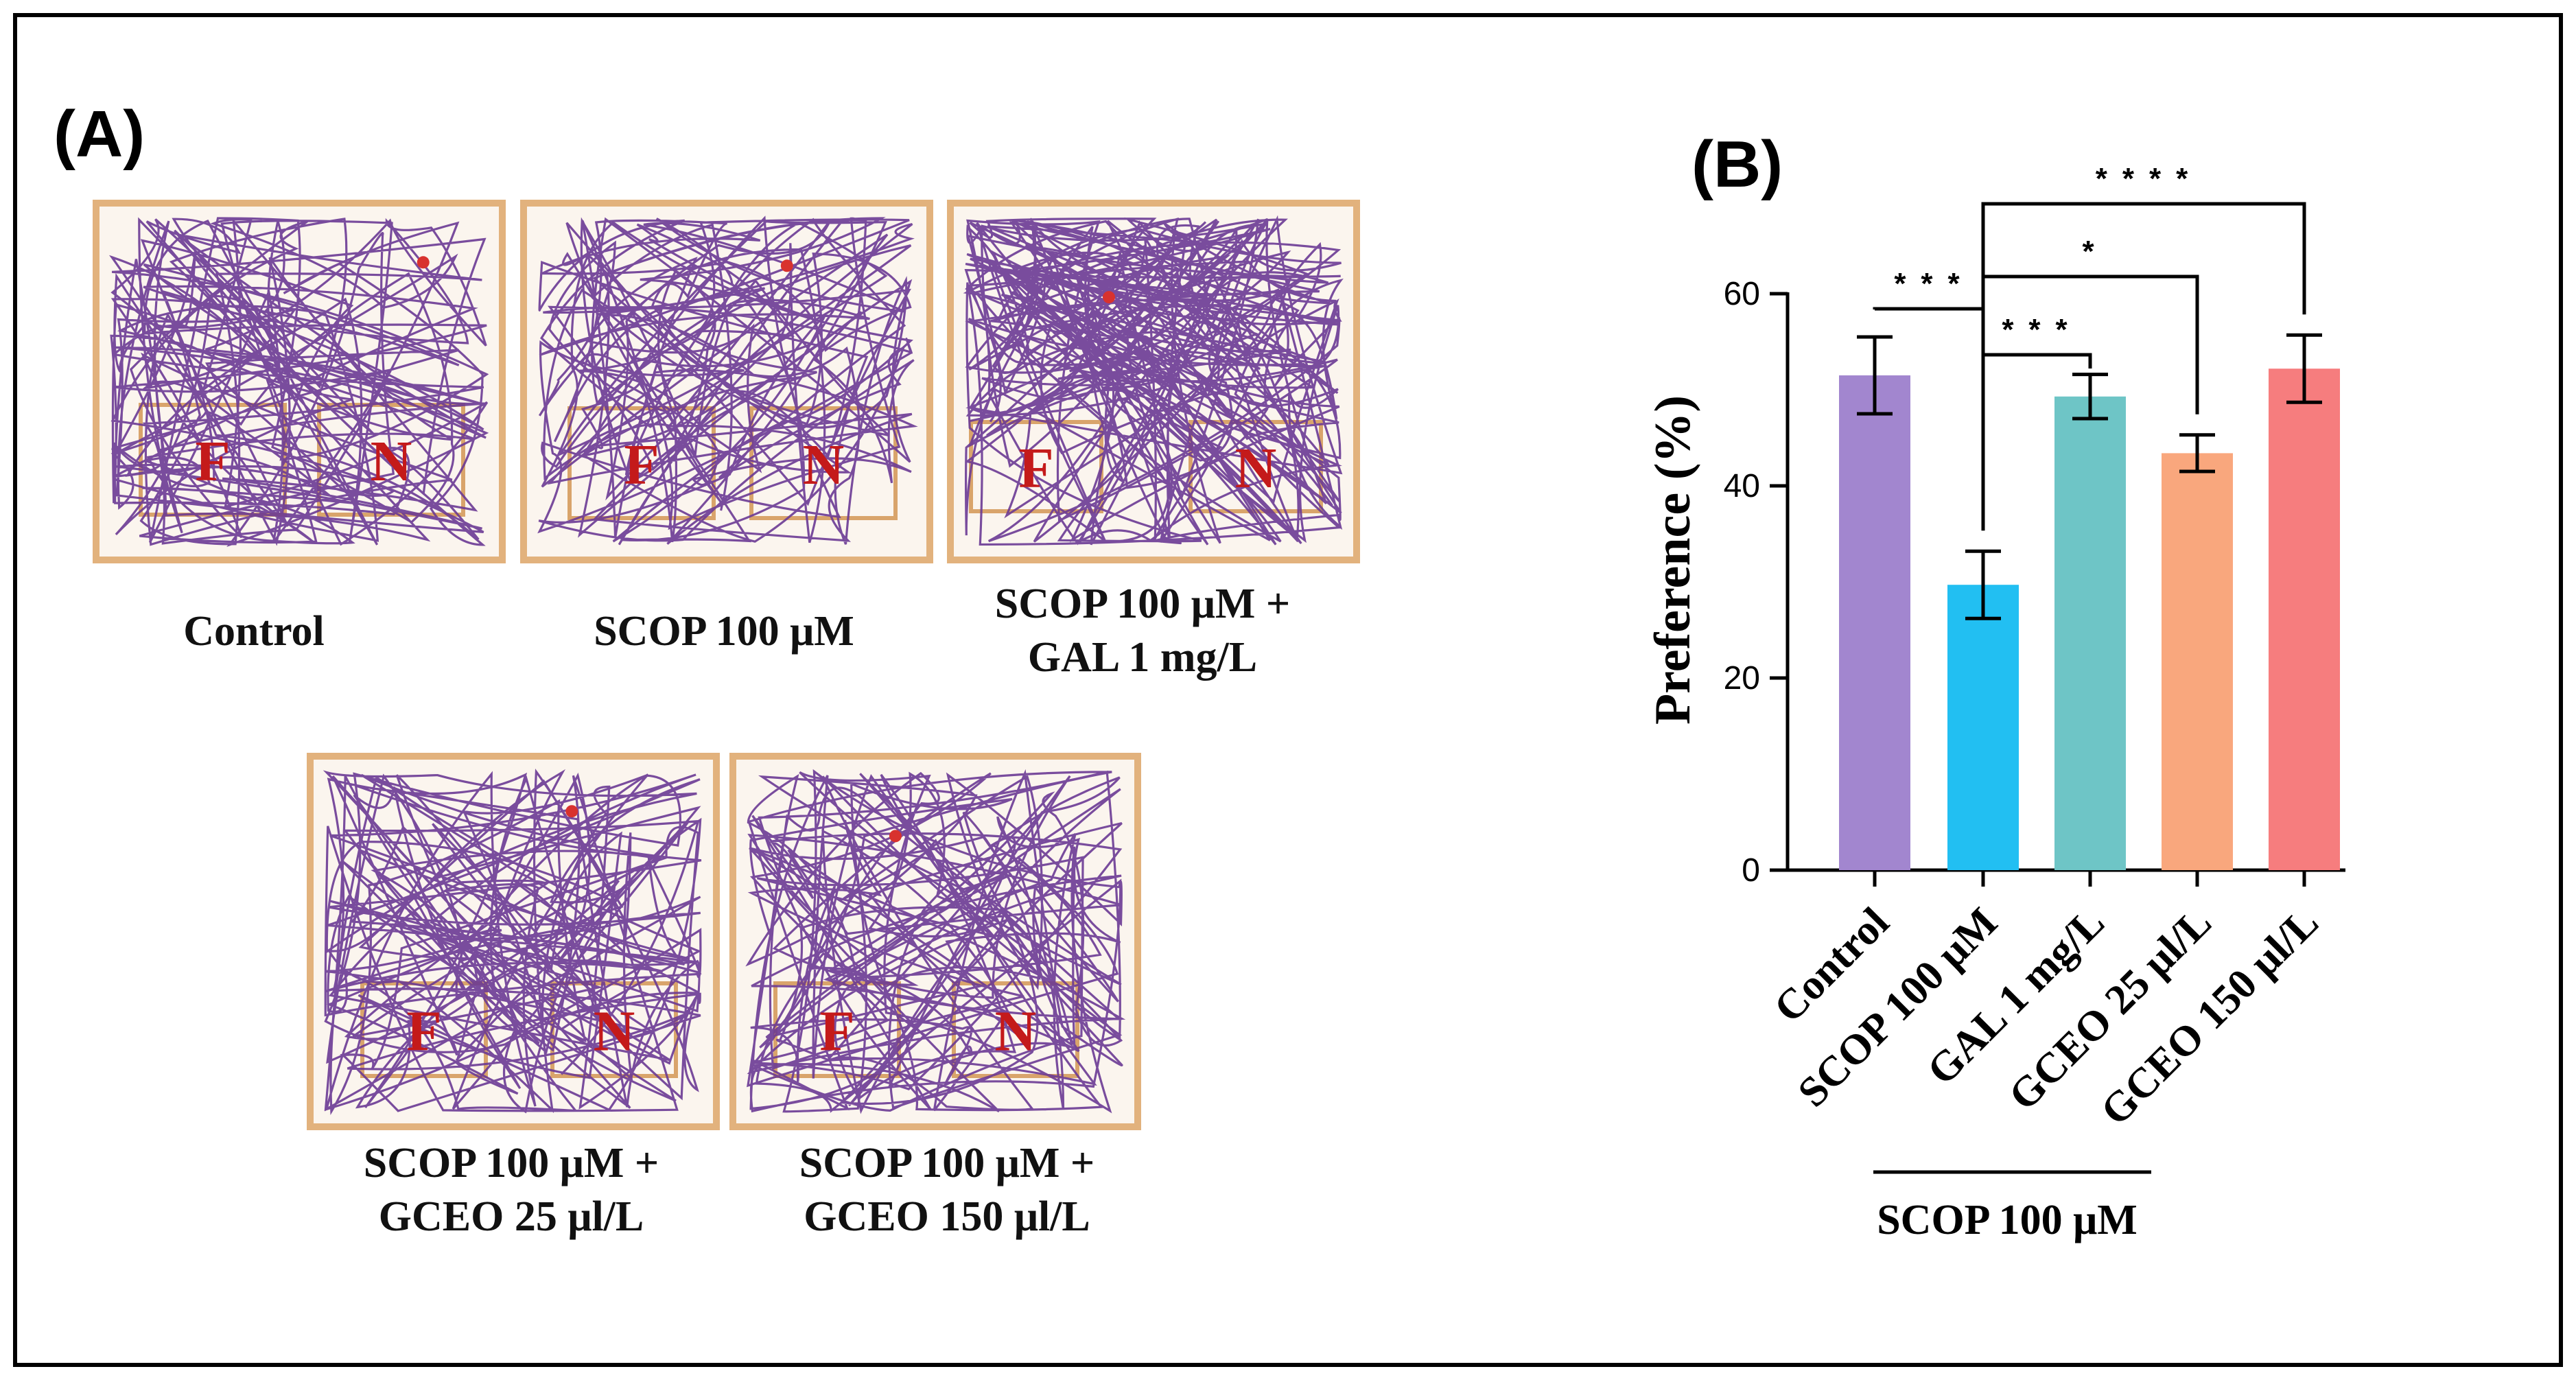  I want to click on arena-caption: GAL 1 mg/L, so click(1142, 657).